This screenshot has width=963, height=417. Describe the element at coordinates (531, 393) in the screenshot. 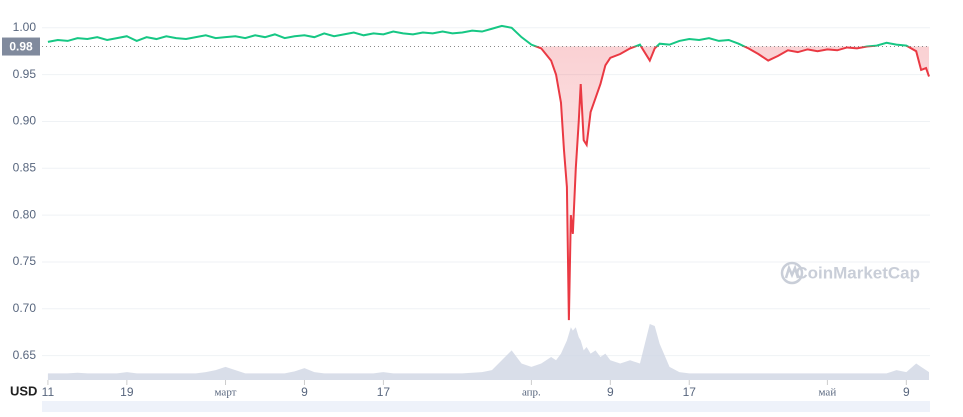

I see `x-tick-label: апр.` at that location.